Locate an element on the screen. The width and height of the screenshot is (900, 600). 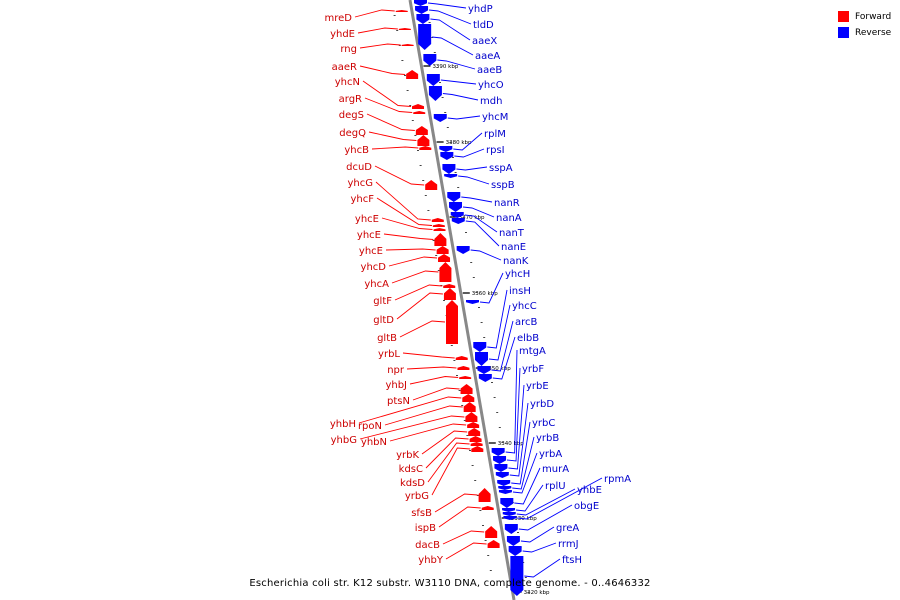
reverse-gene-label: rpmA is located at coordinates (617, 479).